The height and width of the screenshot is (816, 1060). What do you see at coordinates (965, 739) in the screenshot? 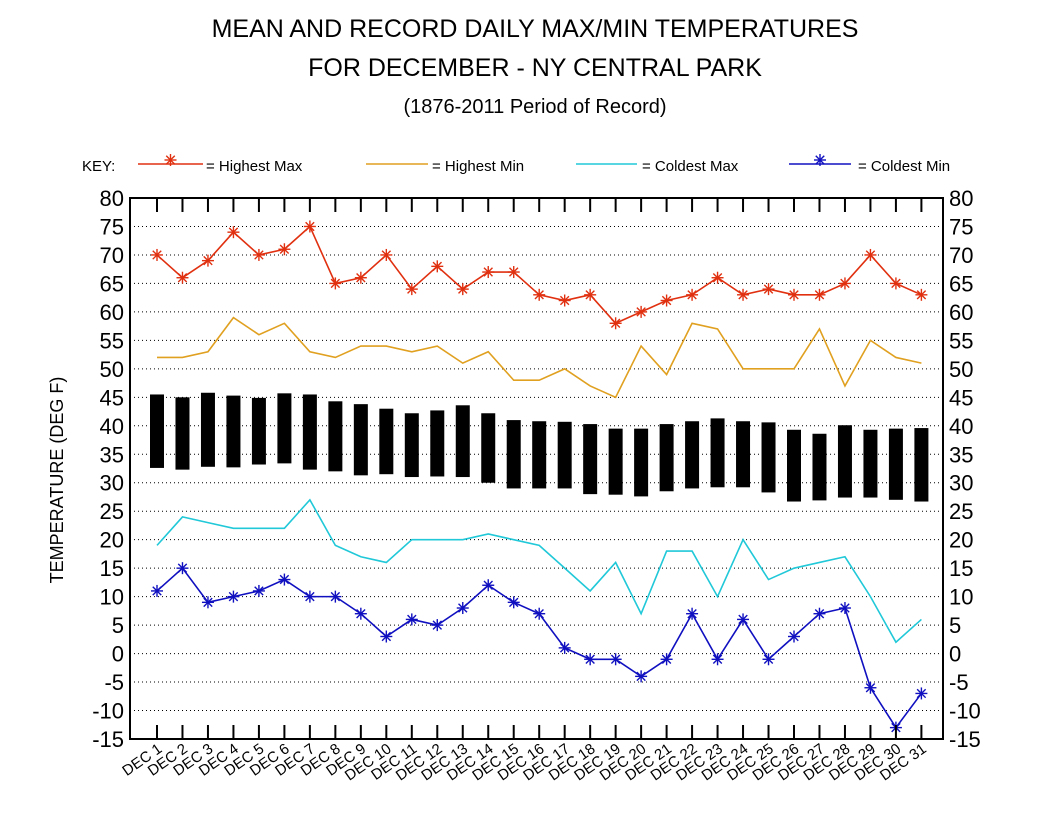
I see `y-tick-label: -15` at bounding box center [965, 739].